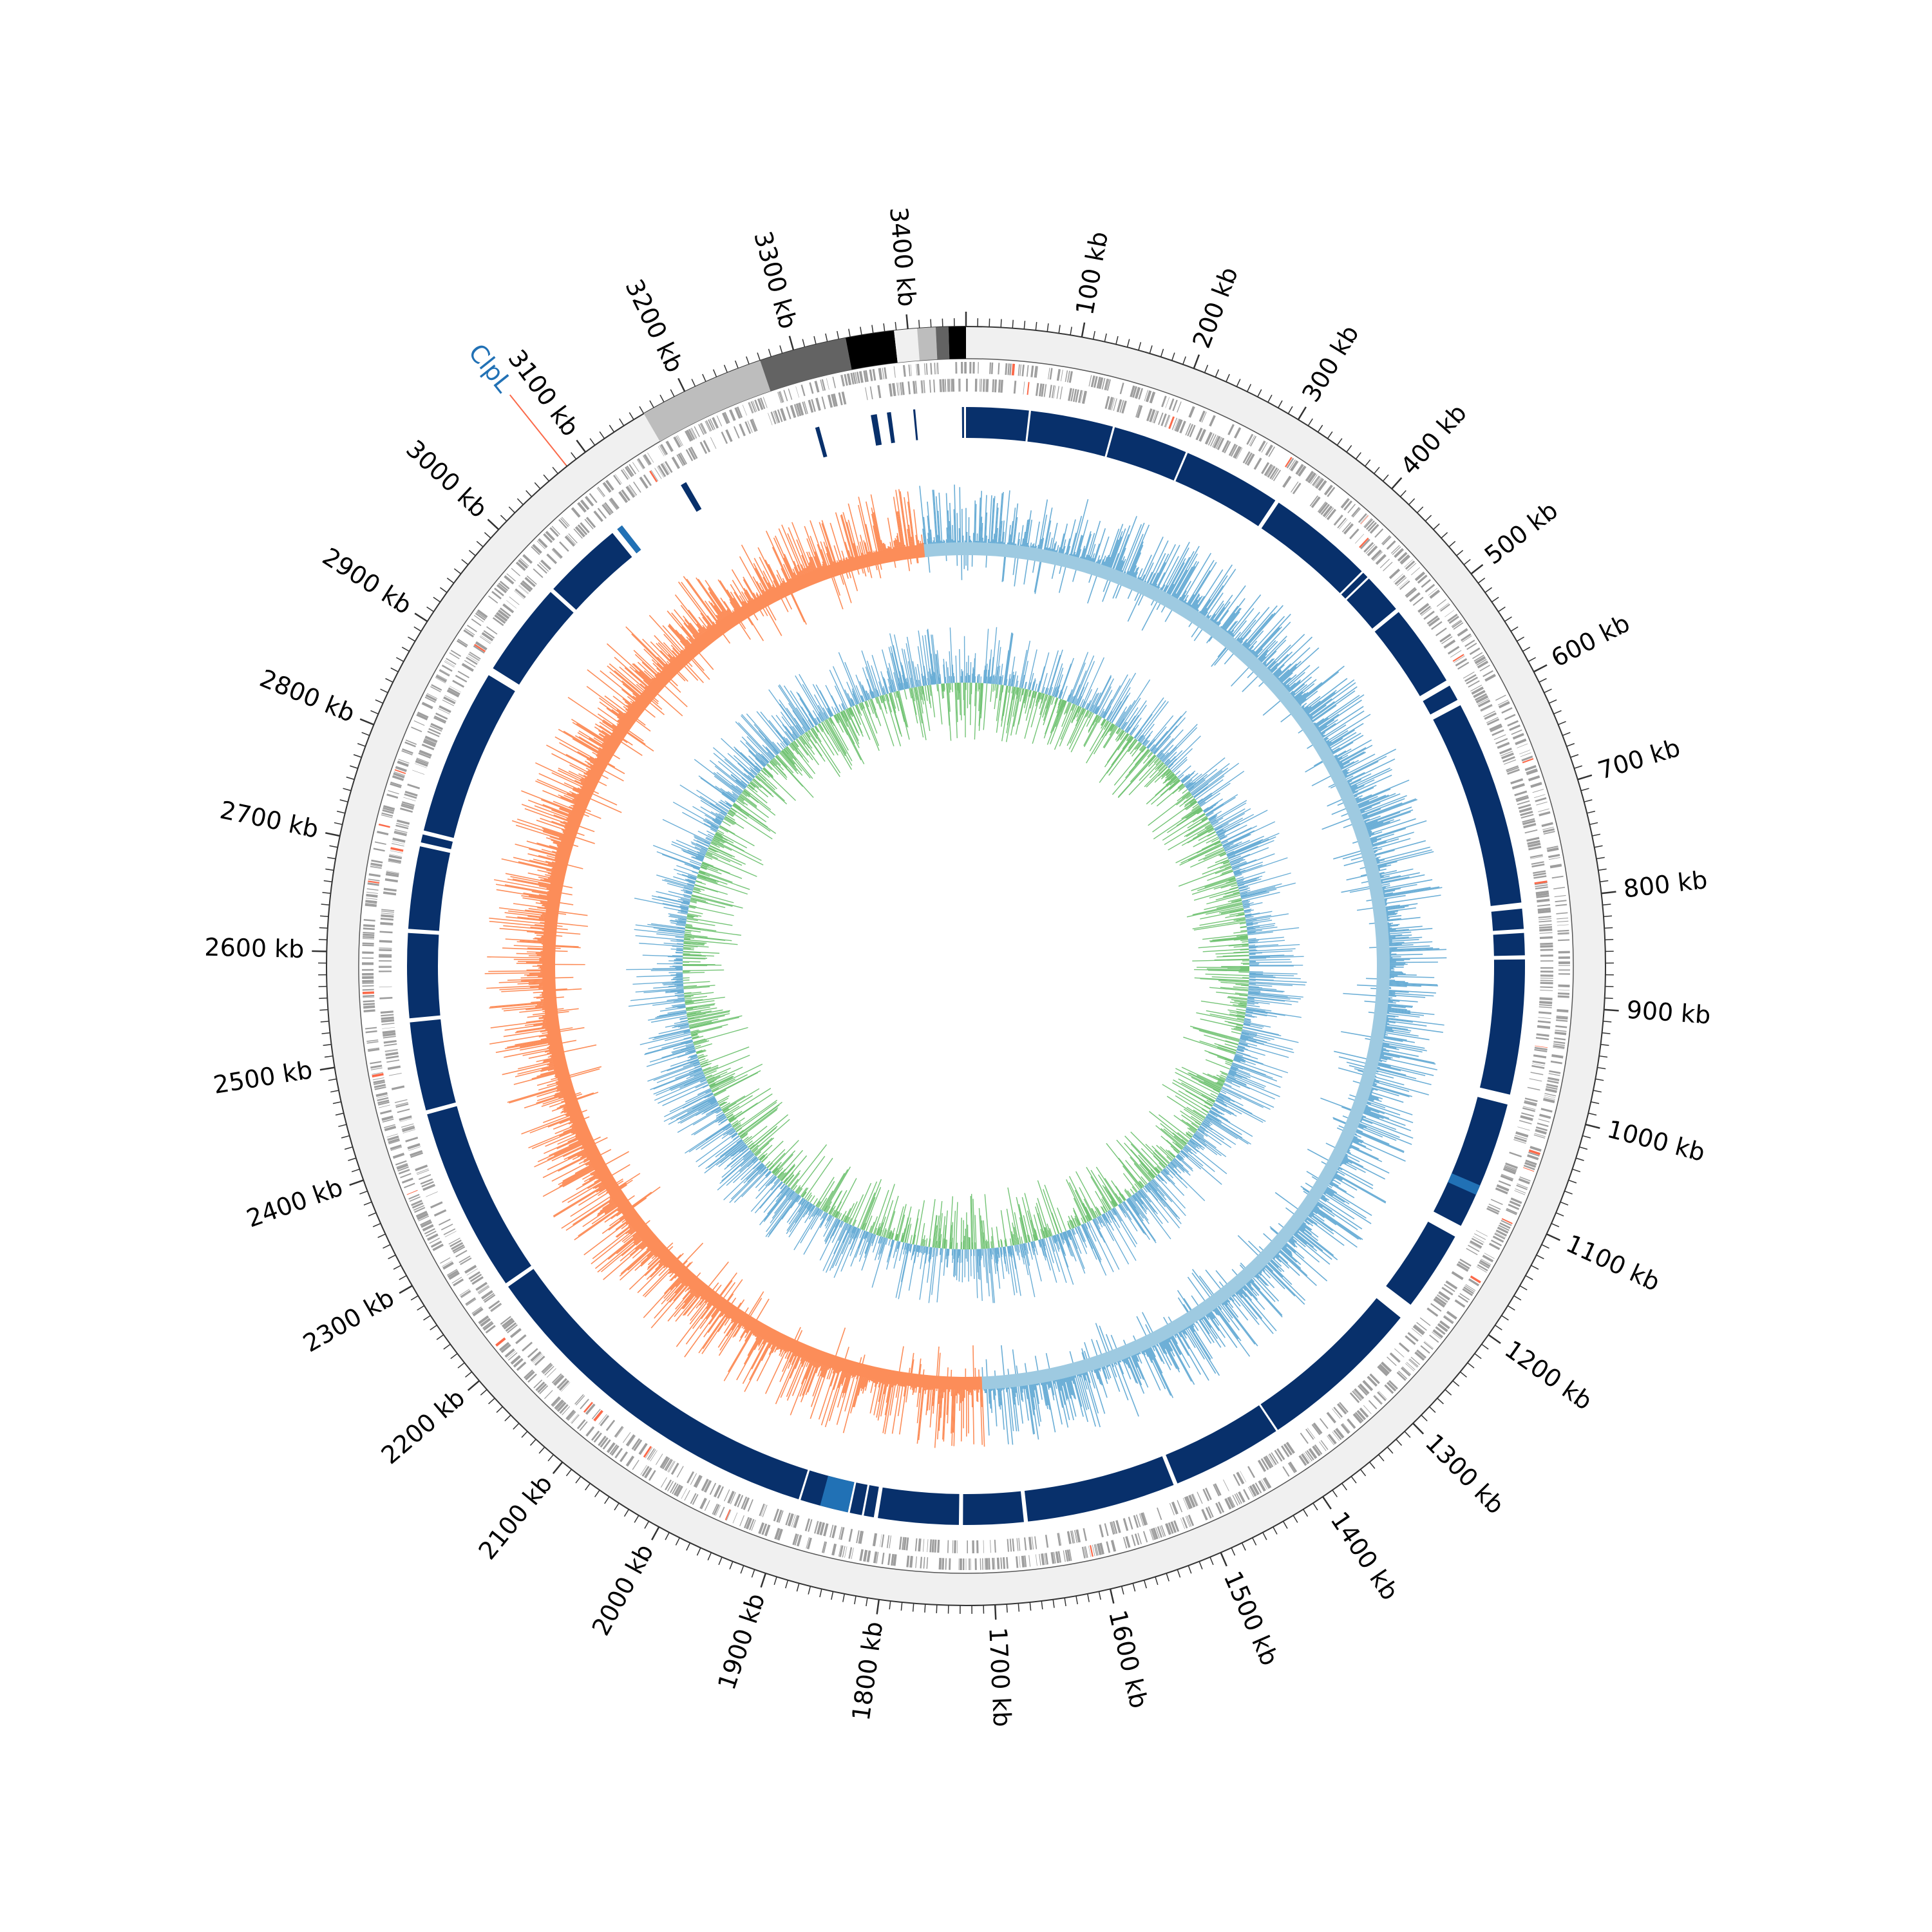  Describe the element at coordinates (1092, 273) in the screenshot. I see `position-label: 100 kb` at that location.